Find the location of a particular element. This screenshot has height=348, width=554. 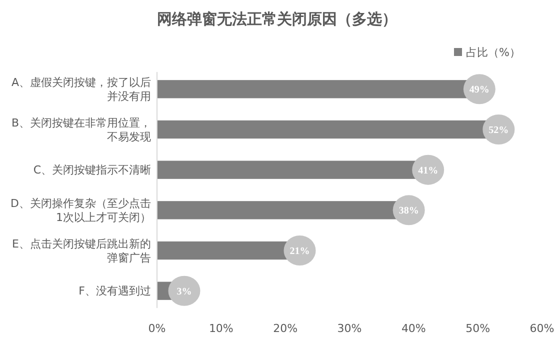

data-label: 3% is located at coordinates (184, 292).